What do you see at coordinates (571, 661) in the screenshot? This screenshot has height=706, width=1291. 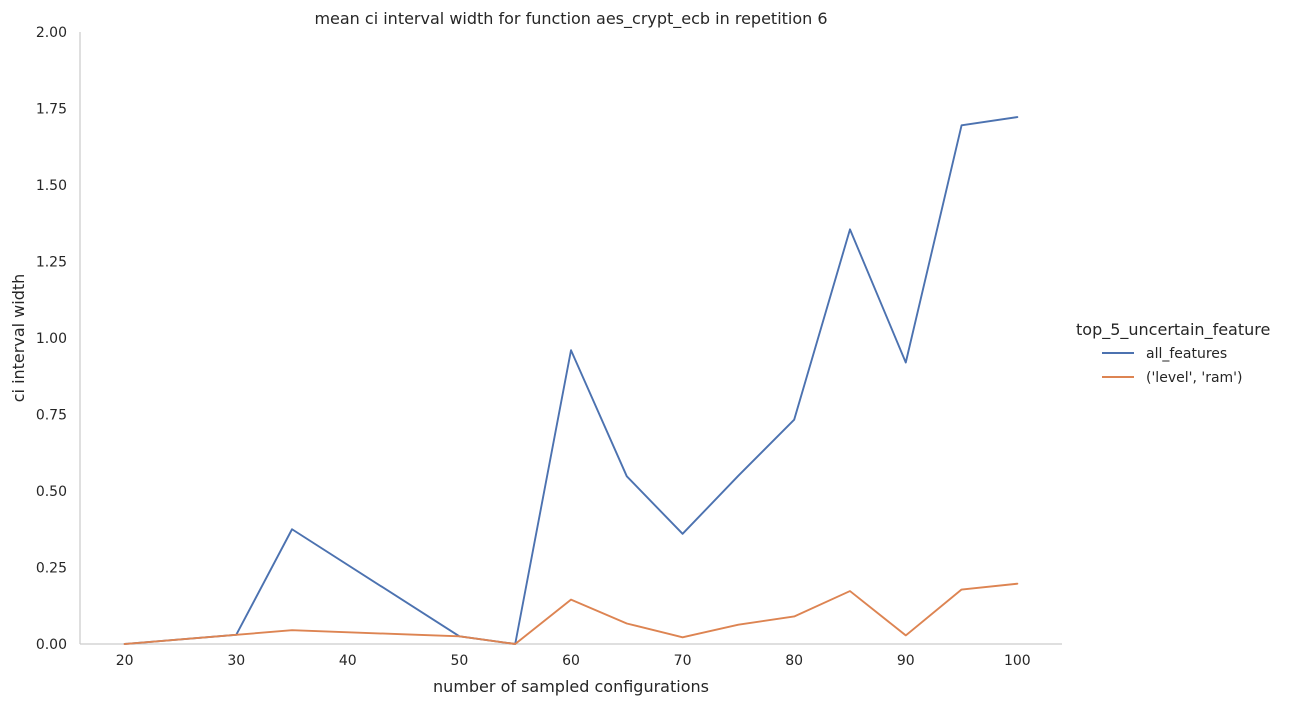 I see `x-tick-label: 60` at bounding box center [571, 661].